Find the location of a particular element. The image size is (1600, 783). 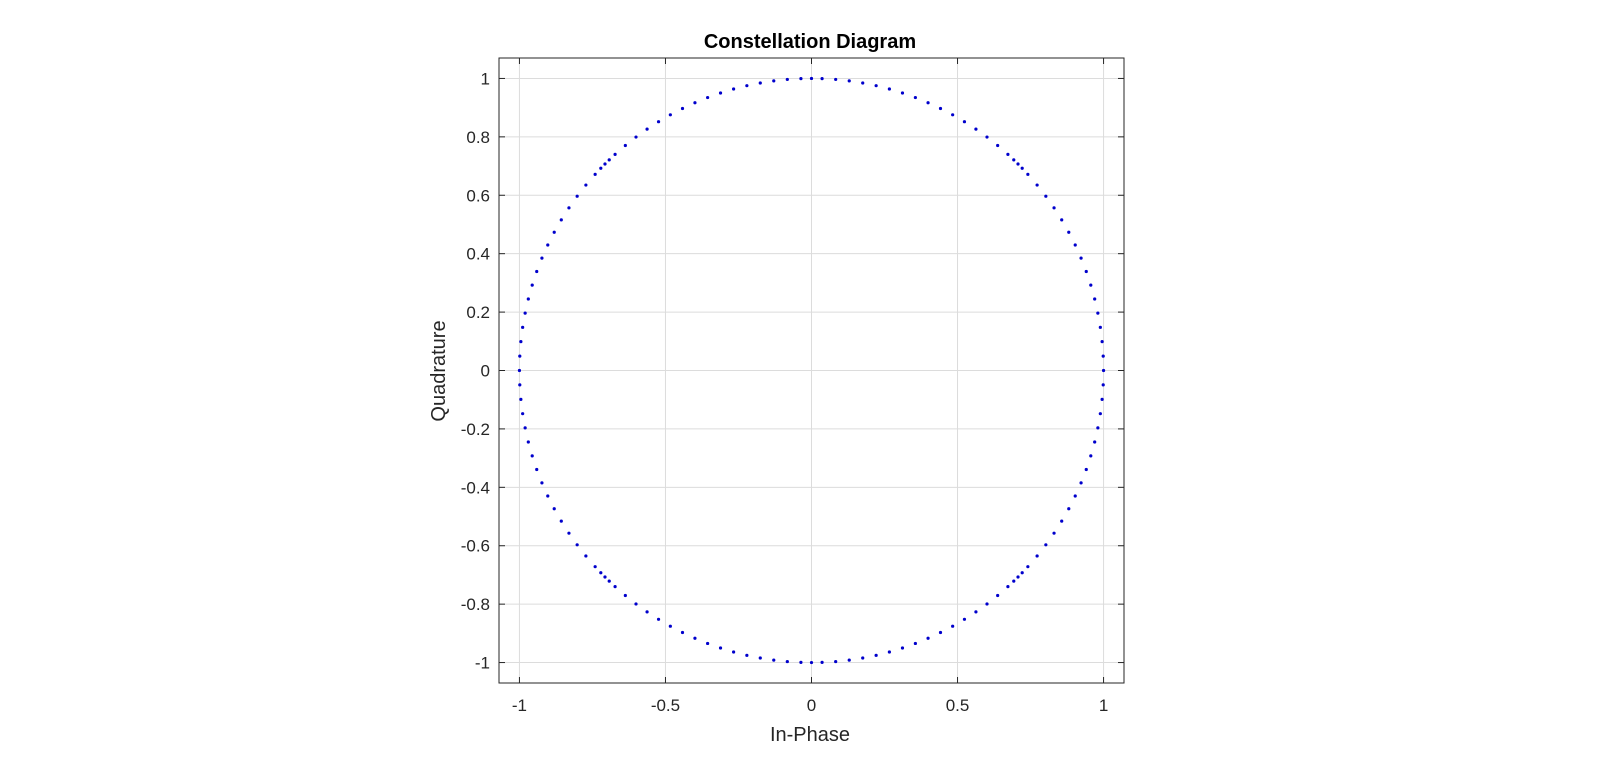

y-axis-label: Quadrature is located at coordinates (439, 370).